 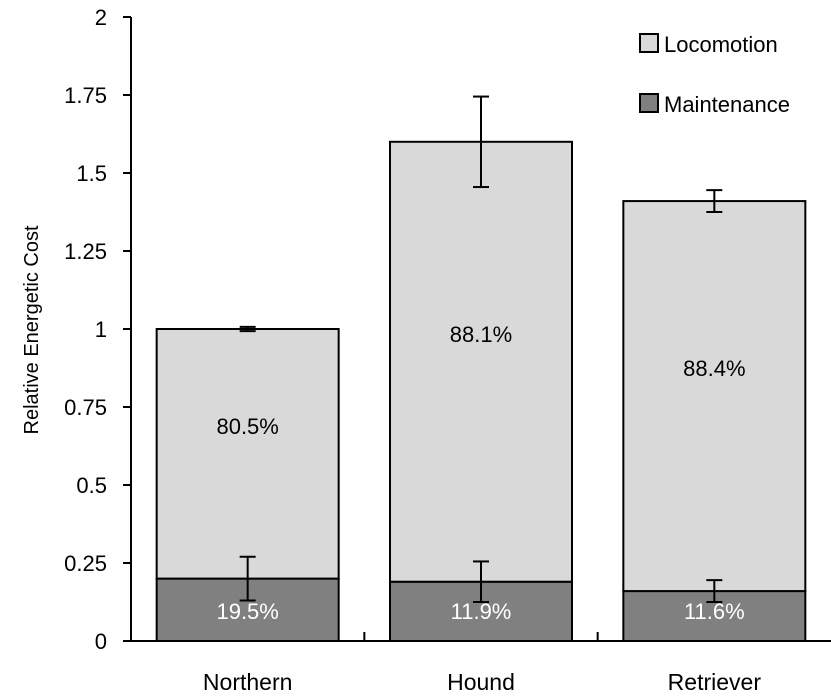 What do you see at coordinates (32, 329) in the screenshot?
I see `y-axis-title: Relative Energetic Cost` at bounding box center [32, 329].